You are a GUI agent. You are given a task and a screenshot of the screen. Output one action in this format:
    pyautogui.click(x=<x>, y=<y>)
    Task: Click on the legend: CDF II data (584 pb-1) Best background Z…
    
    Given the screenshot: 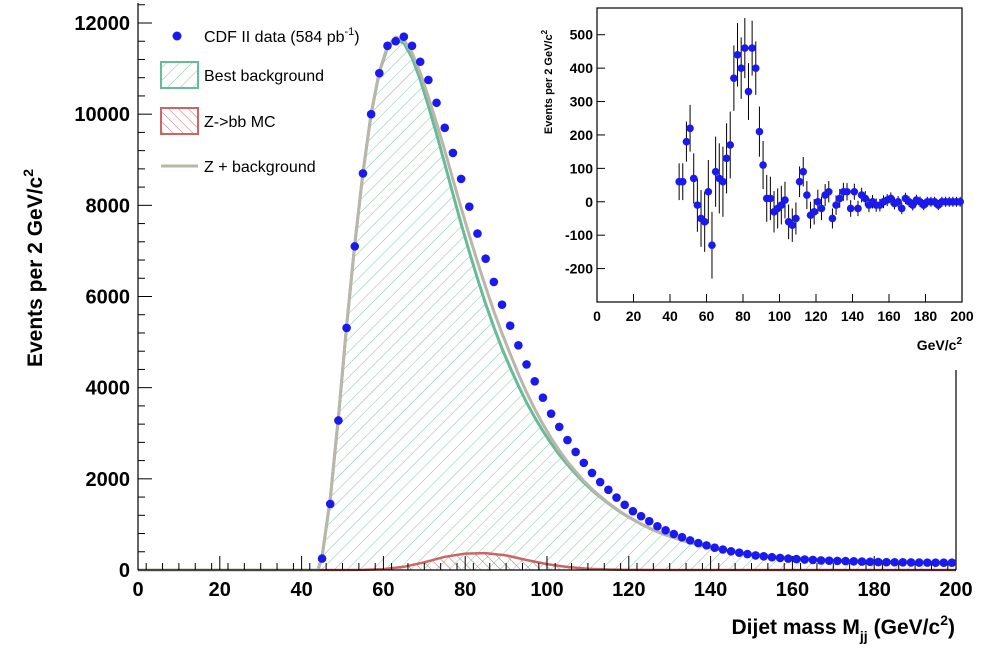 What is the action you would take?
    pyautogui.click(x=260, y=101)
    